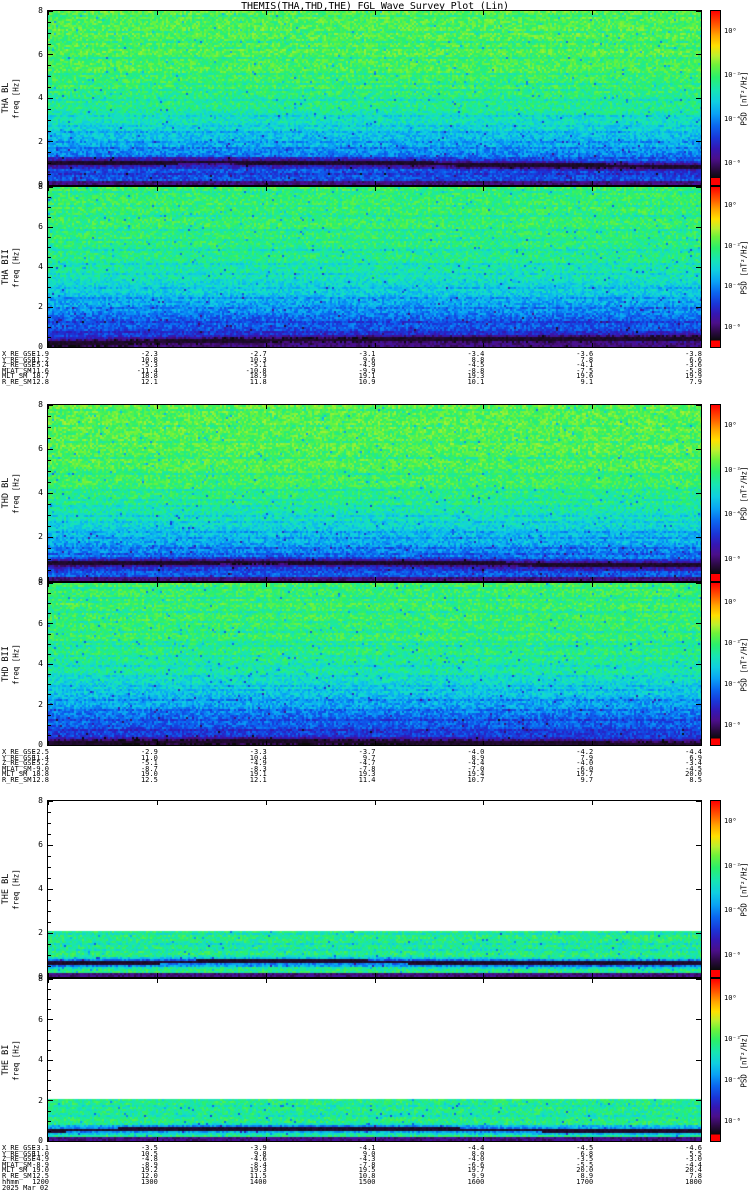 The width and height of the screenshot is (750, 1200). What do you see at coordinates (374, 493) in the screenshot?
I see `spectrogram-panel-thd-bl` at bounding box center [374, 493].